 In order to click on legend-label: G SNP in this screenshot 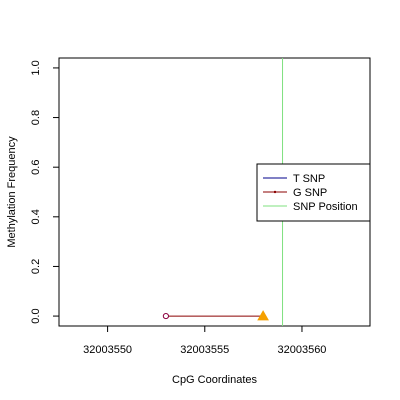, I will do `click(310, 193)`.